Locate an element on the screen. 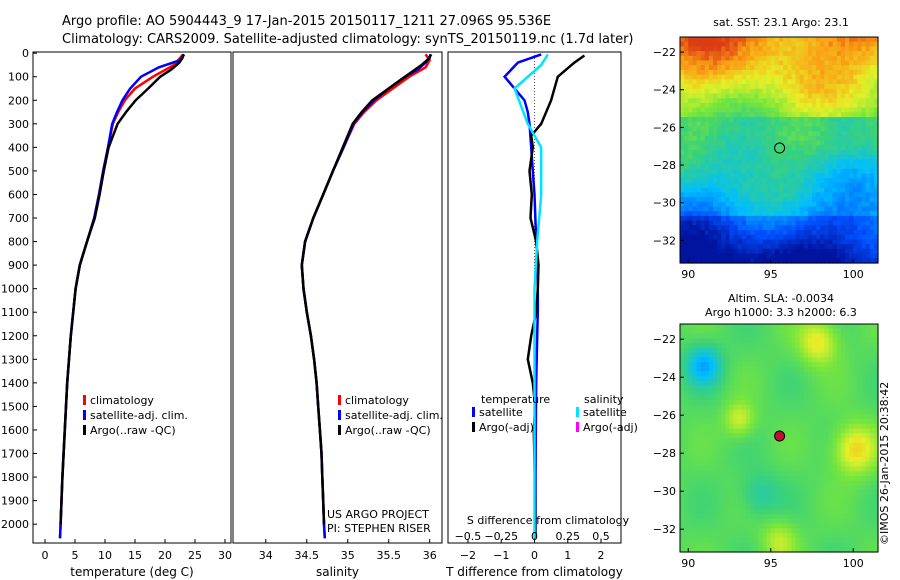 This screenshot has height=580, width=900. x-tick-label: 35 is located at coordinates (348, 555).